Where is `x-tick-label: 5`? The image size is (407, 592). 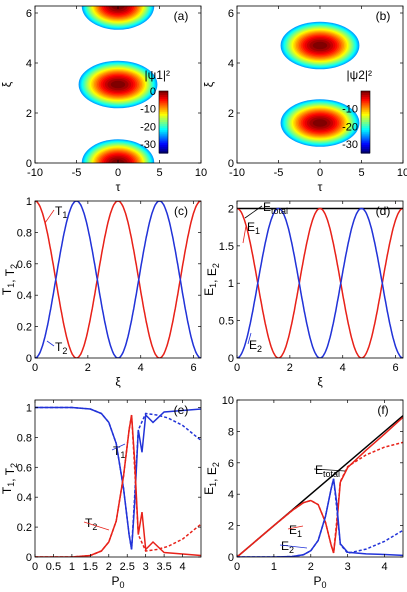 x-tick-label: 5 is located at coordinates (159, 173).